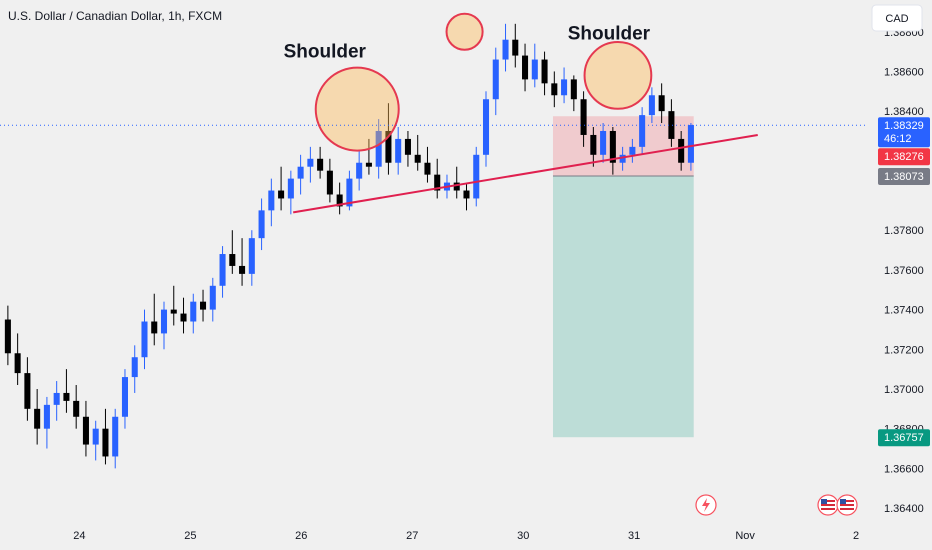  I want to click on pattern-circle, so click(357, 109).